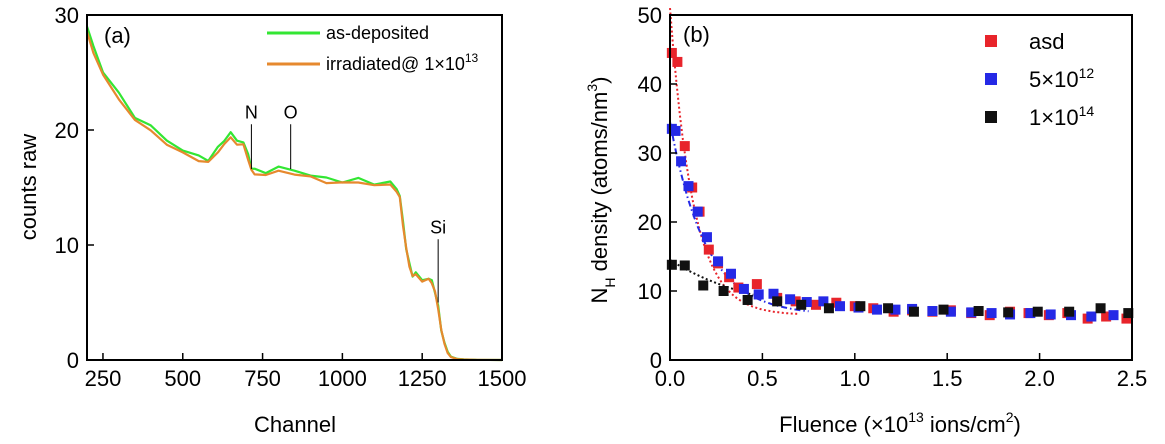 Image resolution: width=1165 pixels, height=444 pixels. I want to click on x-tick-label: 750, so click(262, 378).